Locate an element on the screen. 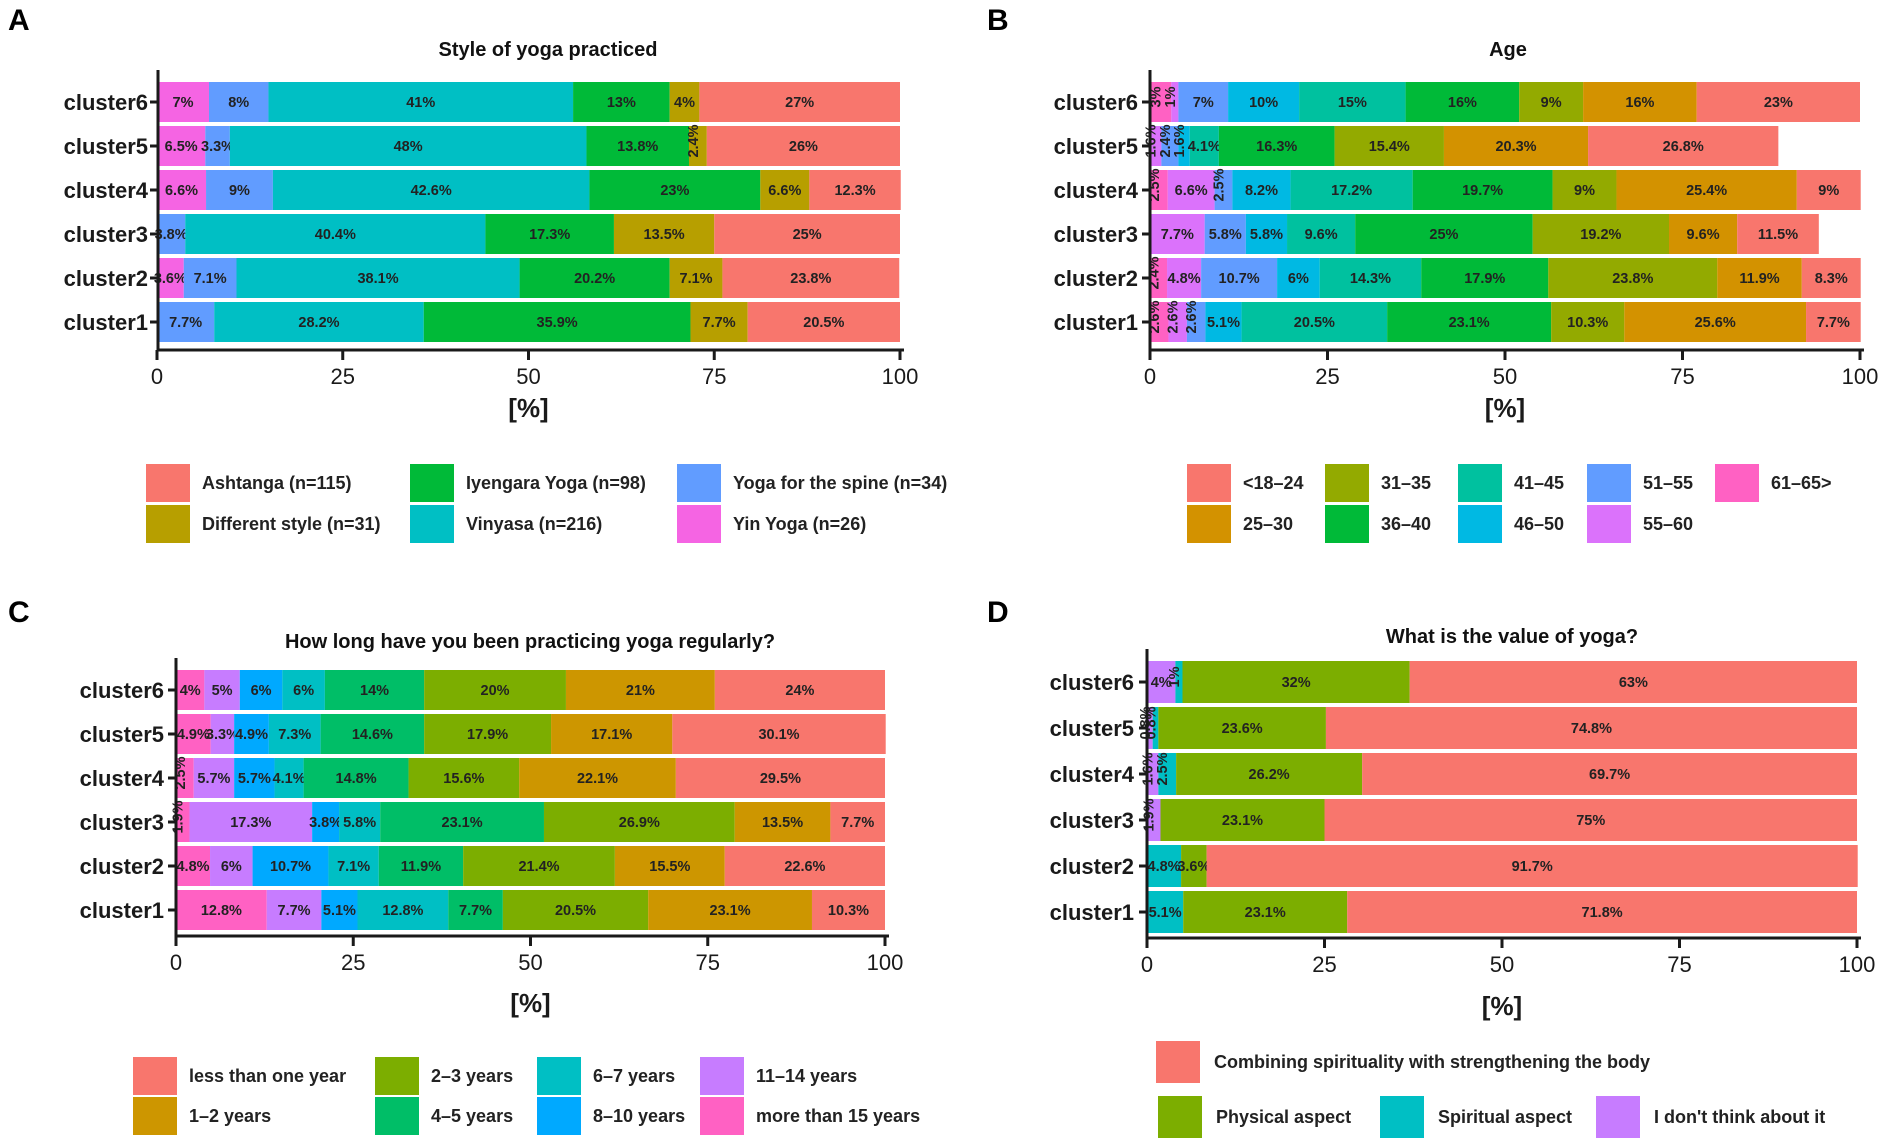  x-tick-label: 50 is located at coordinates (1502, 964).